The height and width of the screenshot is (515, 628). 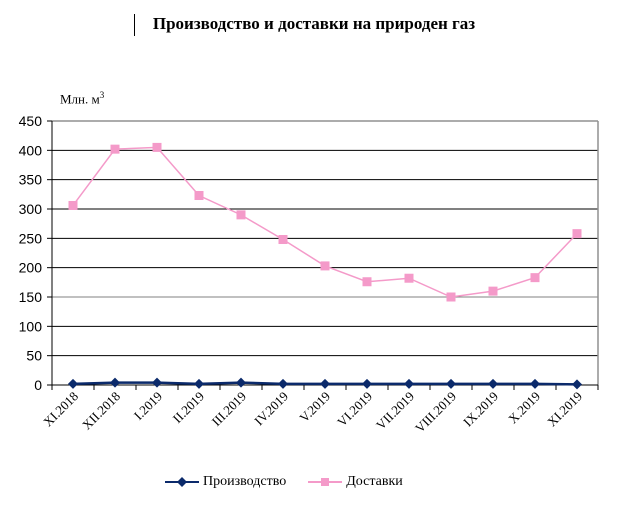 I want to click on x-tick-label: VII.2019, so click(x=395, y=411).